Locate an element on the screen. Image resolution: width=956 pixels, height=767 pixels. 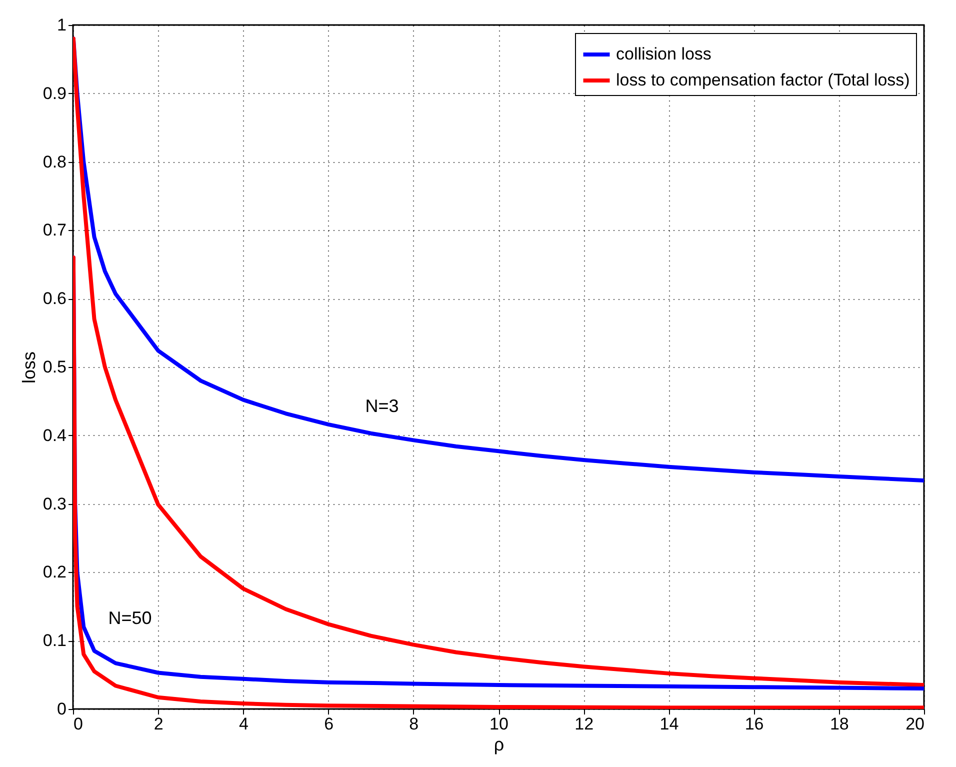
annotation: N=50 is located at coordinates (130, 618).